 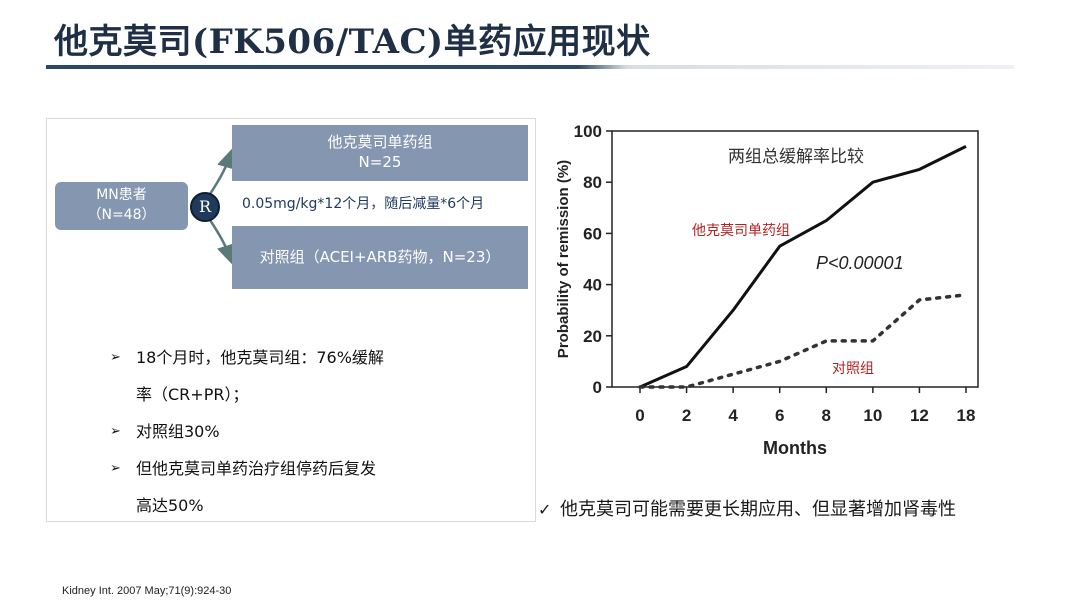 What do you see at coordinates (530, 67) in the screenshot?
I see `title-underline` at bounding box center [530, 67].